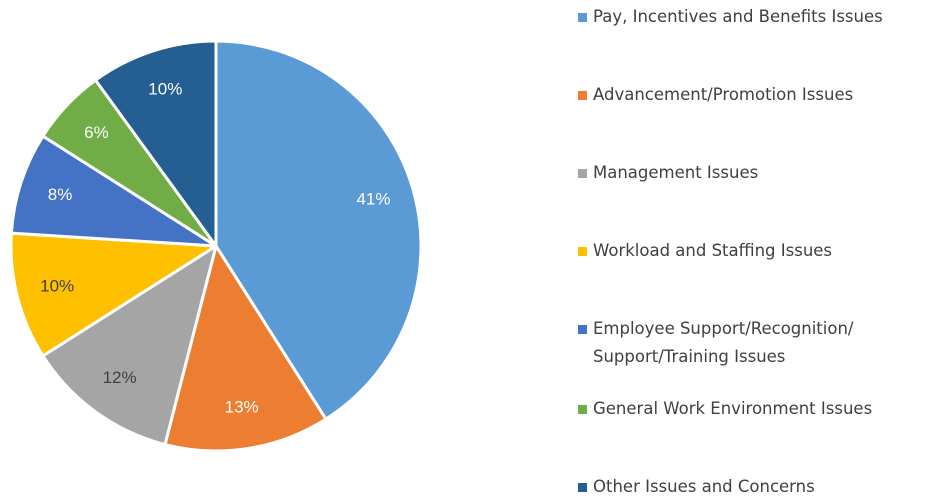 This screenshot has width=932, height=501. What do you see at coordinates (733, 408) in the screenshot?
I see `legend-label: General Work Environment Issues` at bounding box center [733, 408].